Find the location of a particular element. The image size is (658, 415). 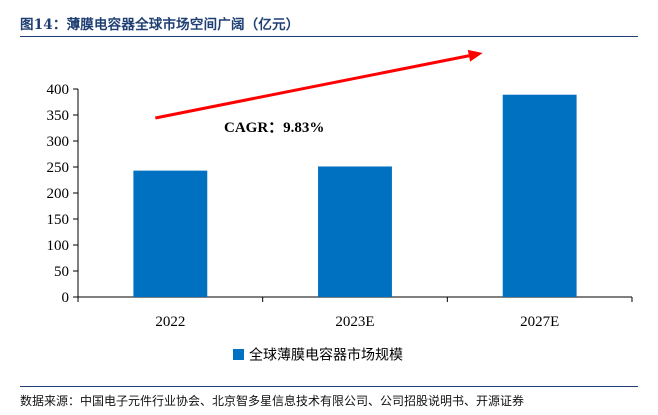

bar-2023E is located at coordinates (355, 231).